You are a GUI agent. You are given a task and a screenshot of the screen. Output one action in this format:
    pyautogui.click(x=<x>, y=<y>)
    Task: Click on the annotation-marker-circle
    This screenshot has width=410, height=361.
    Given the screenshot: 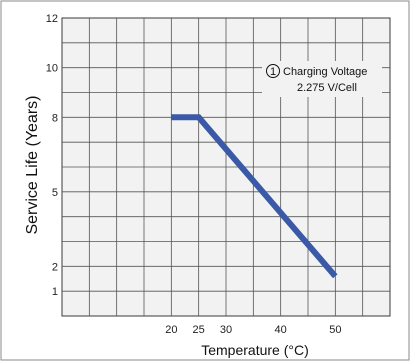 What is the action you would take?
    pyautogui.click(x=273, y=71)
    